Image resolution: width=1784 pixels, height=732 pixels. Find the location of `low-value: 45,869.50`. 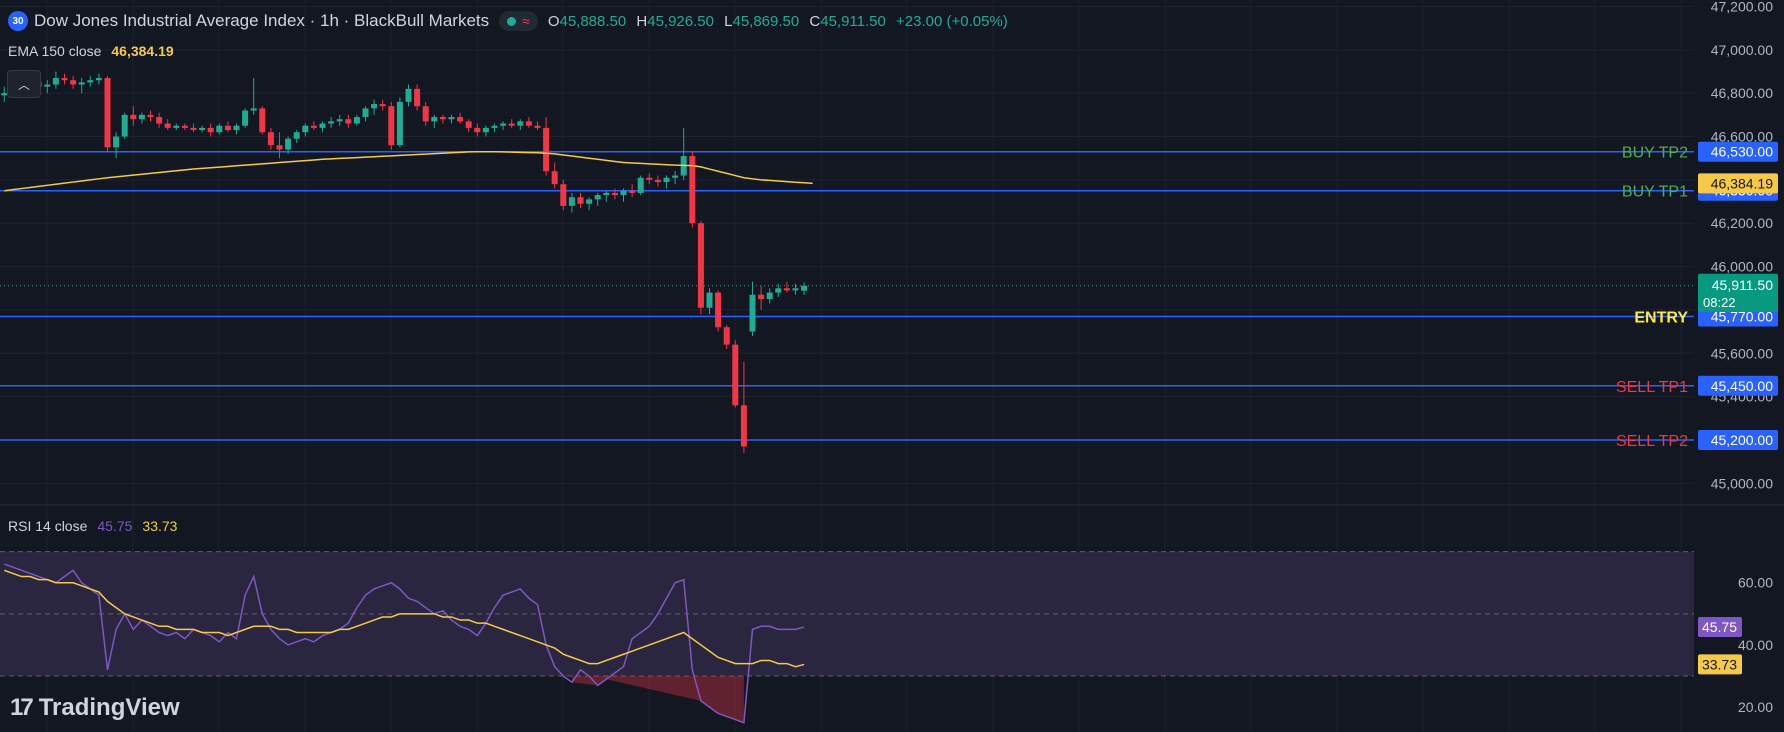

low-value: 45,869.50 is located at coordinates (766, 21).